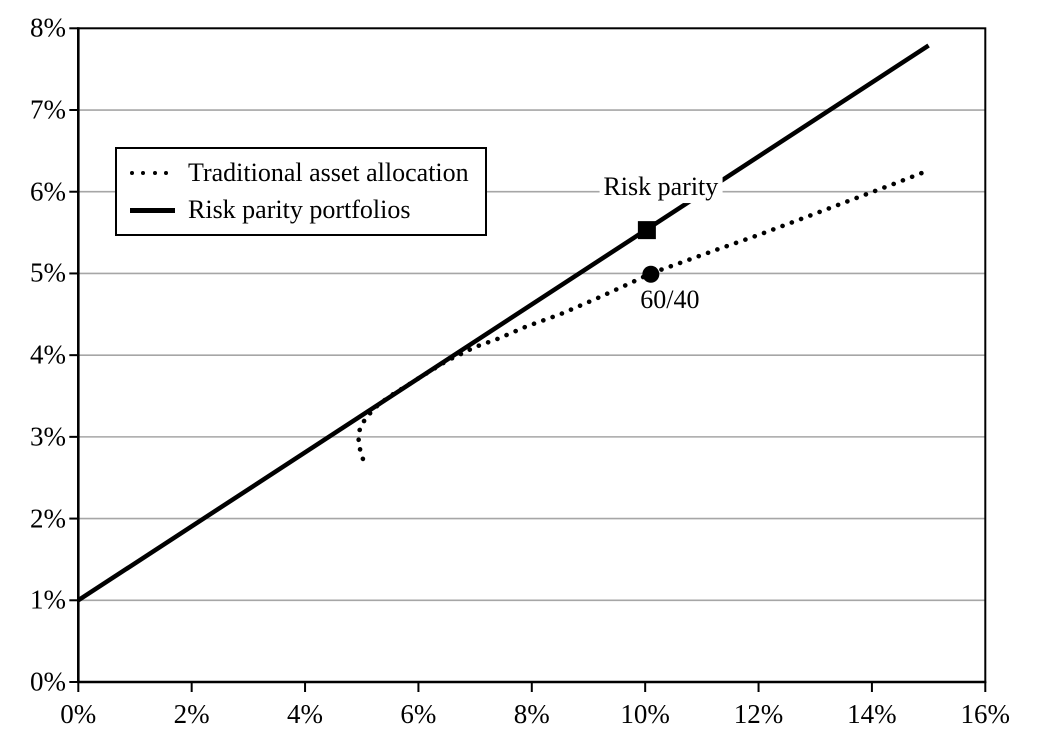 Image resolution: width=1037 pixels, height=749 pixels. What do you see at coordinates (191, 714) in the screenshot?
I see `x-tick-label: 2%` at bounding box center [191, 714].